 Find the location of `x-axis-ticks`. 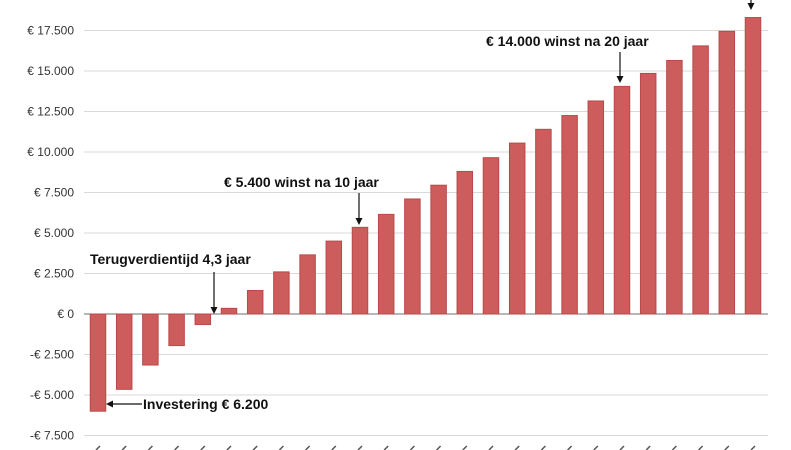

x-axis-ticks is located at coordinates (425, 447).